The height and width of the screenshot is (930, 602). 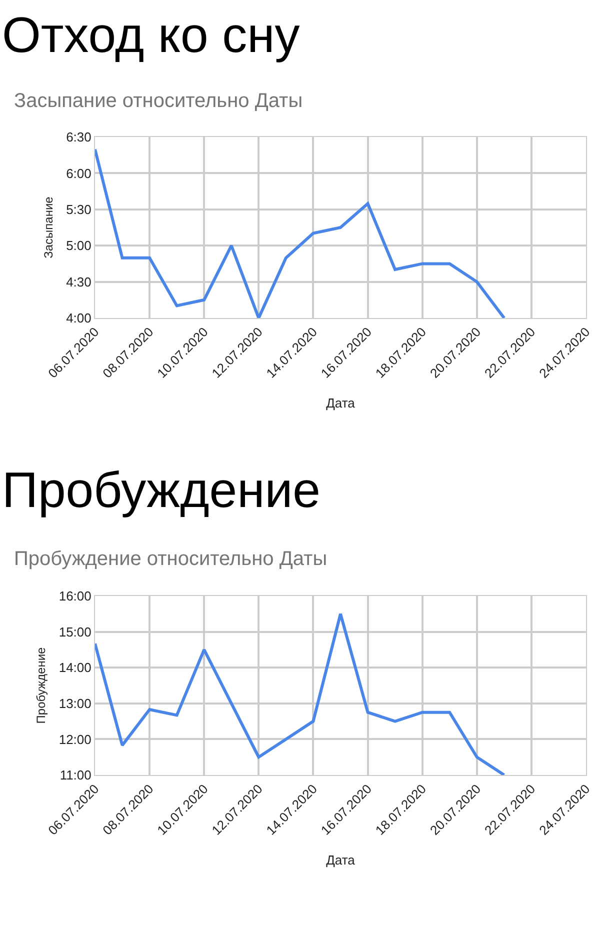 I want to click on chart-subtitle: Пробуждение относительно Даты, so click(x=171, y=559).